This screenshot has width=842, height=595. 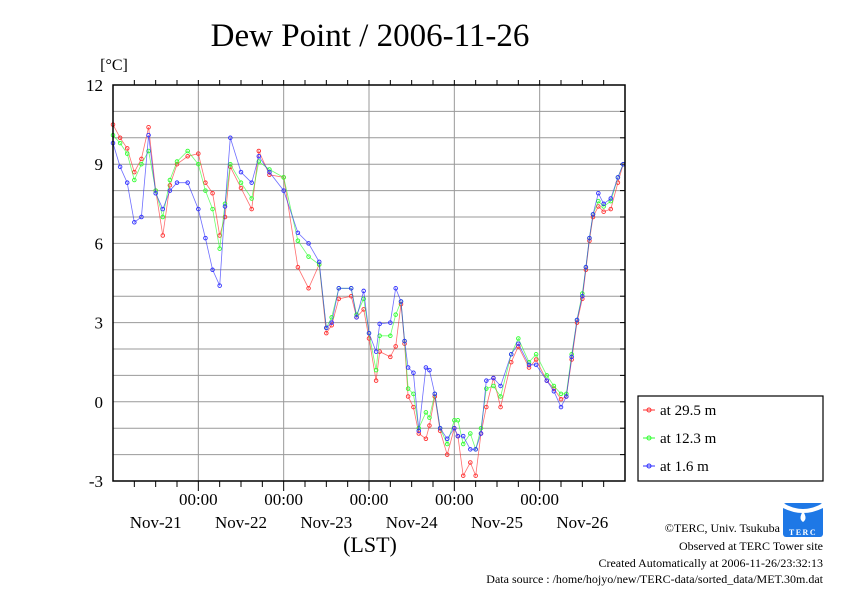 I want to click on copyright-text: ©TERC, Univ. Tsukuba, so click(x=723, y=528).